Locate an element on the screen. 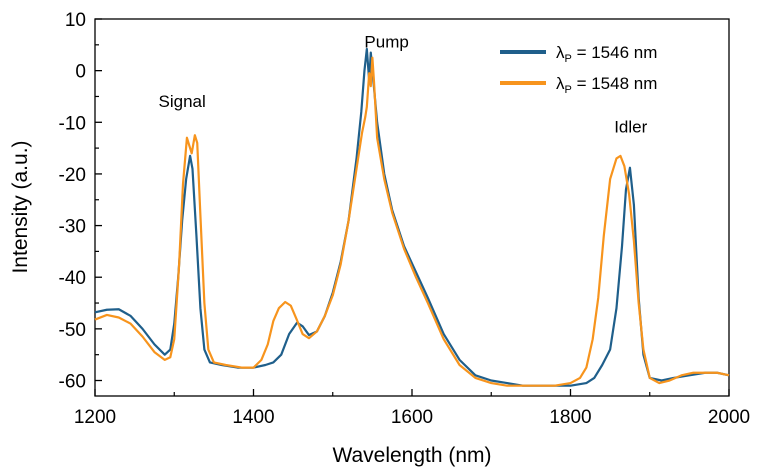 The width and height of the screenshot is (761, 470). y-tick-label: 10 is located at coordinates (75, 20).